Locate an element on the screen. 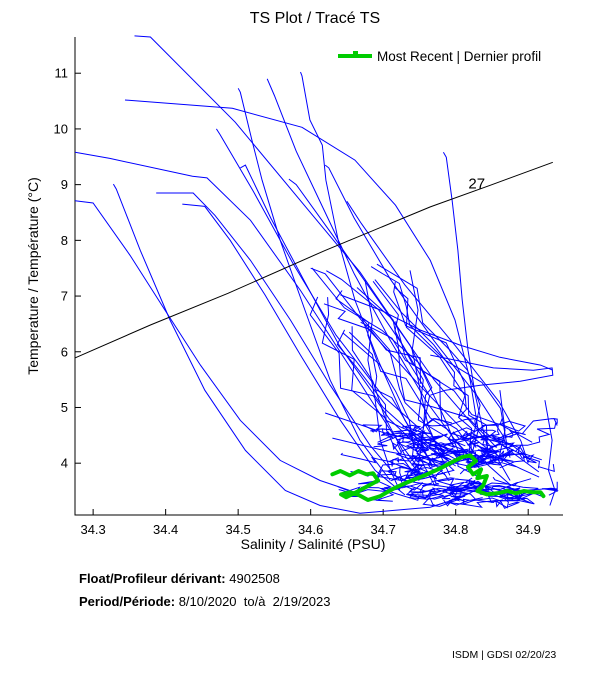 This screenshot has width=611, height=675. period-line: Period/Période: 8/10/2020 to/à 2/19/2023 is located at coordinates (205, 601).